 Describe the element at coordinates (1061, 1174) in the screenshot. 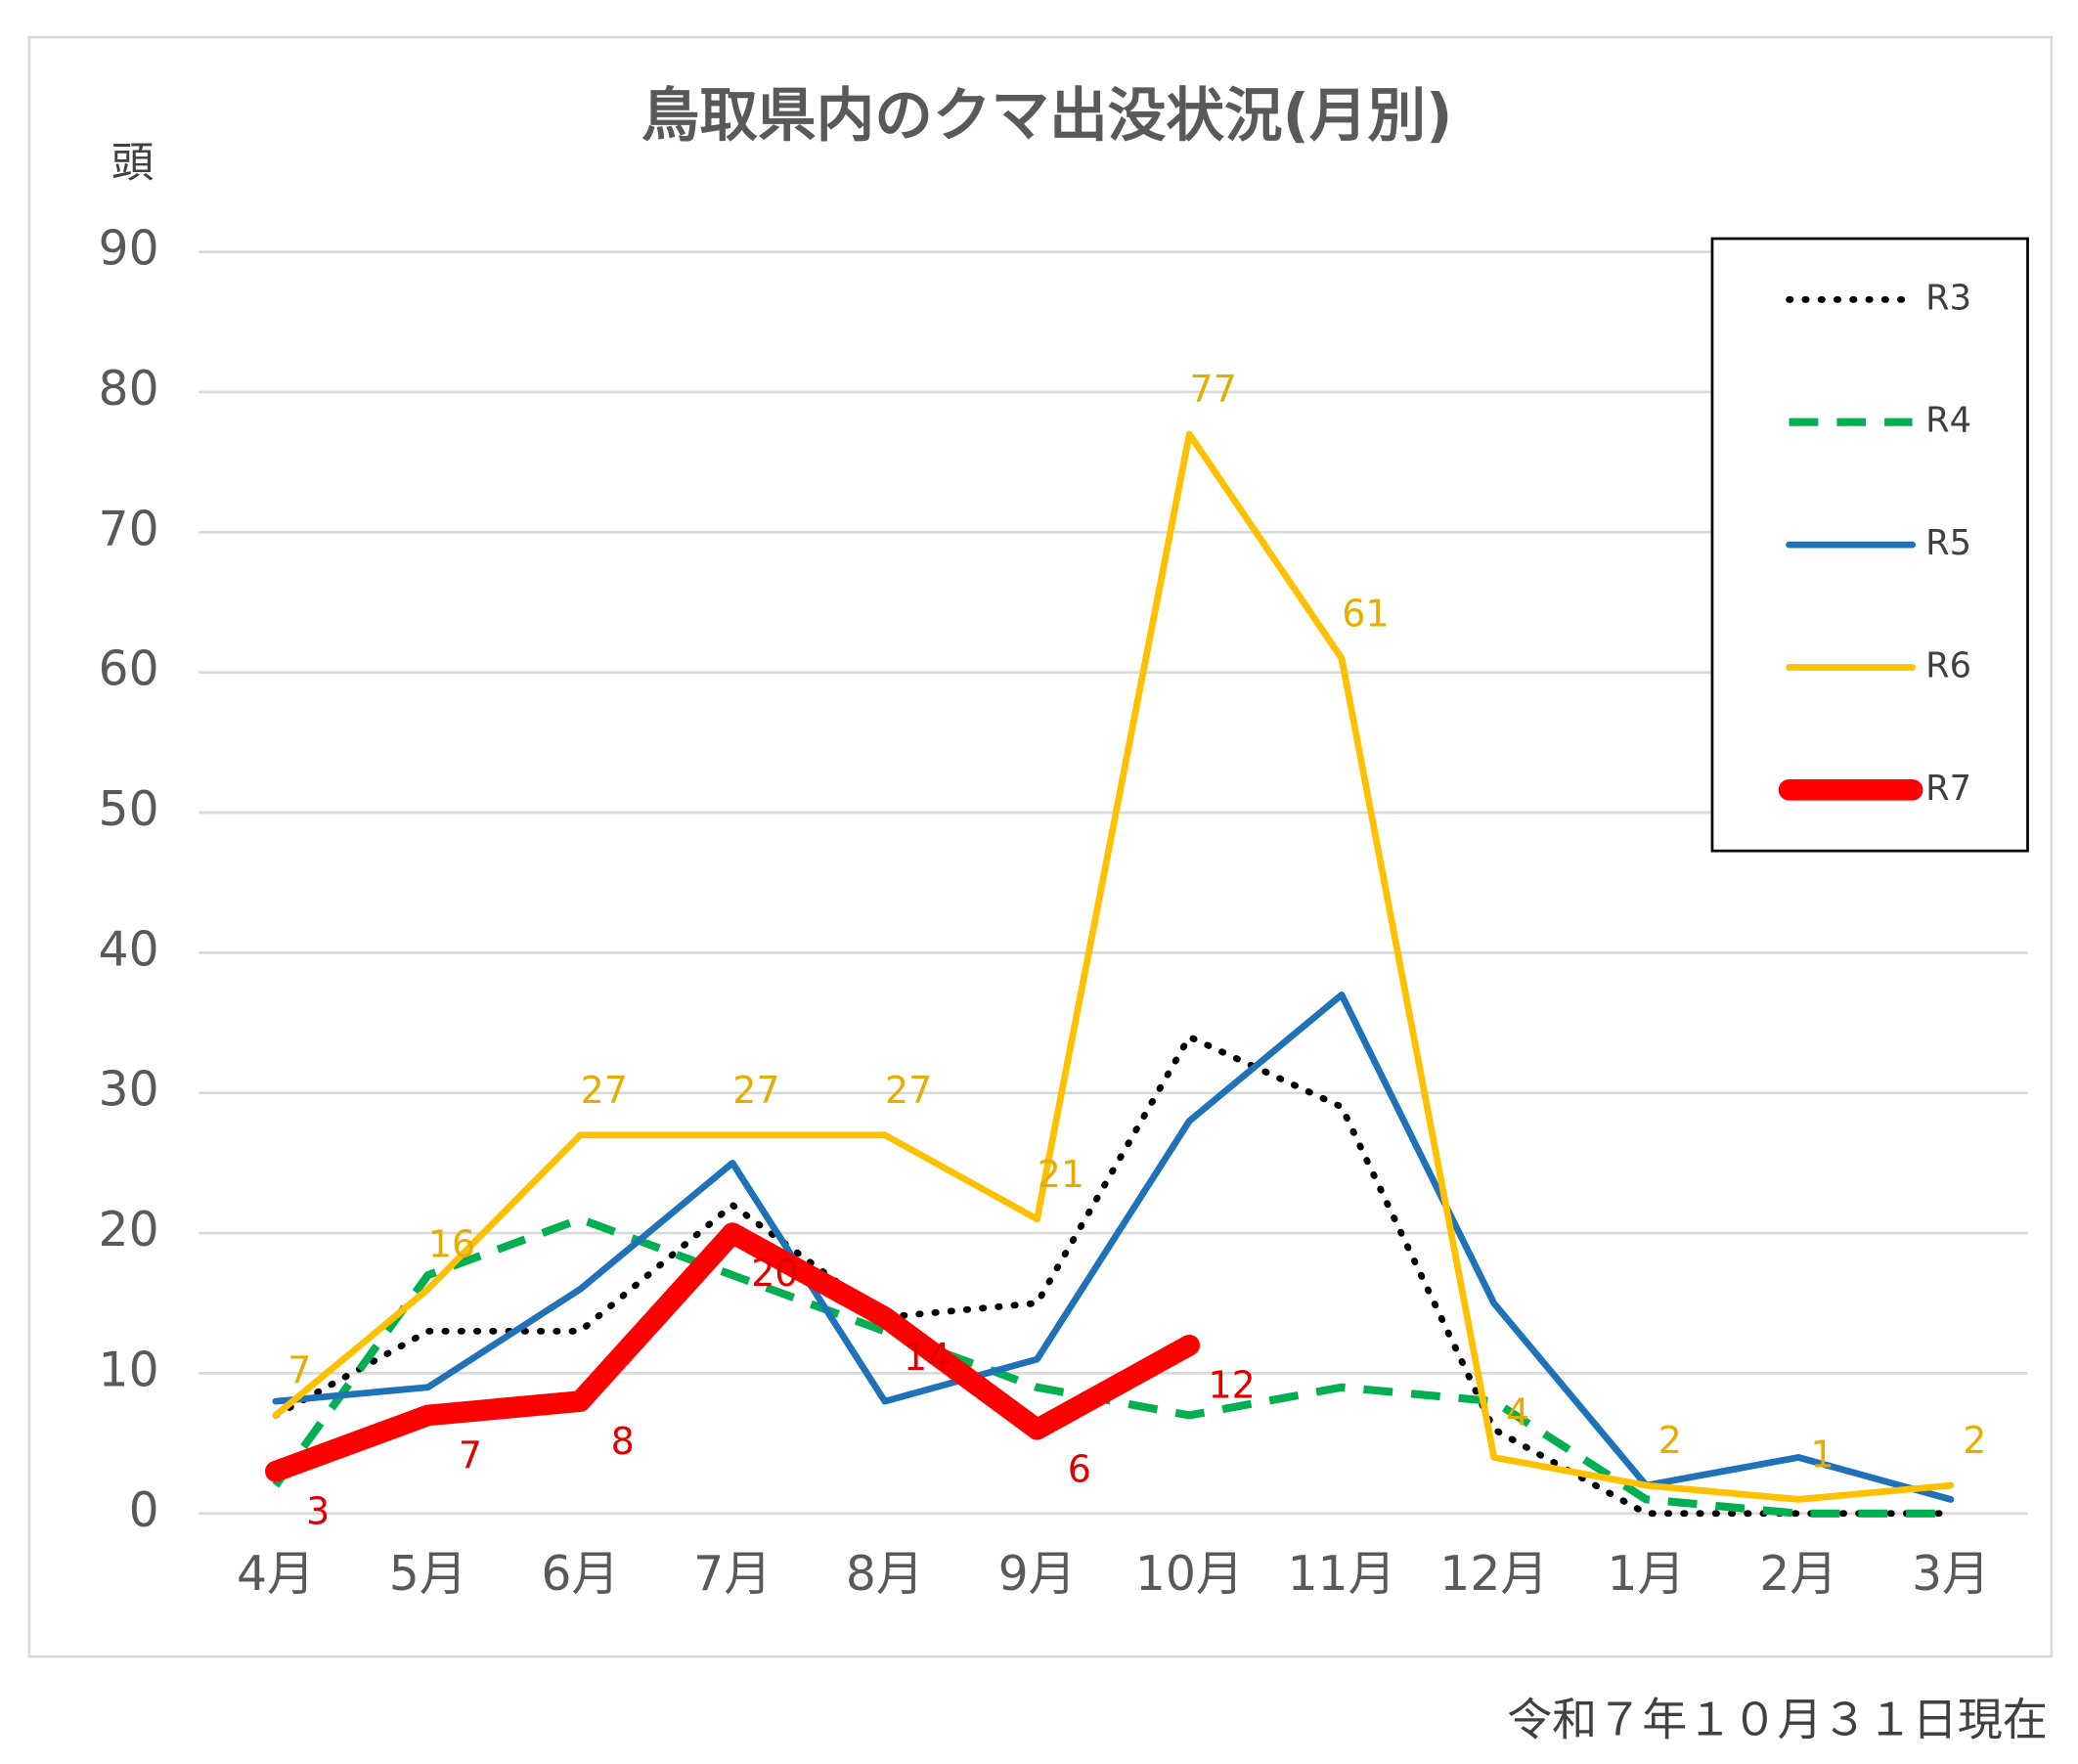

I see `data-label: 21` at that location.